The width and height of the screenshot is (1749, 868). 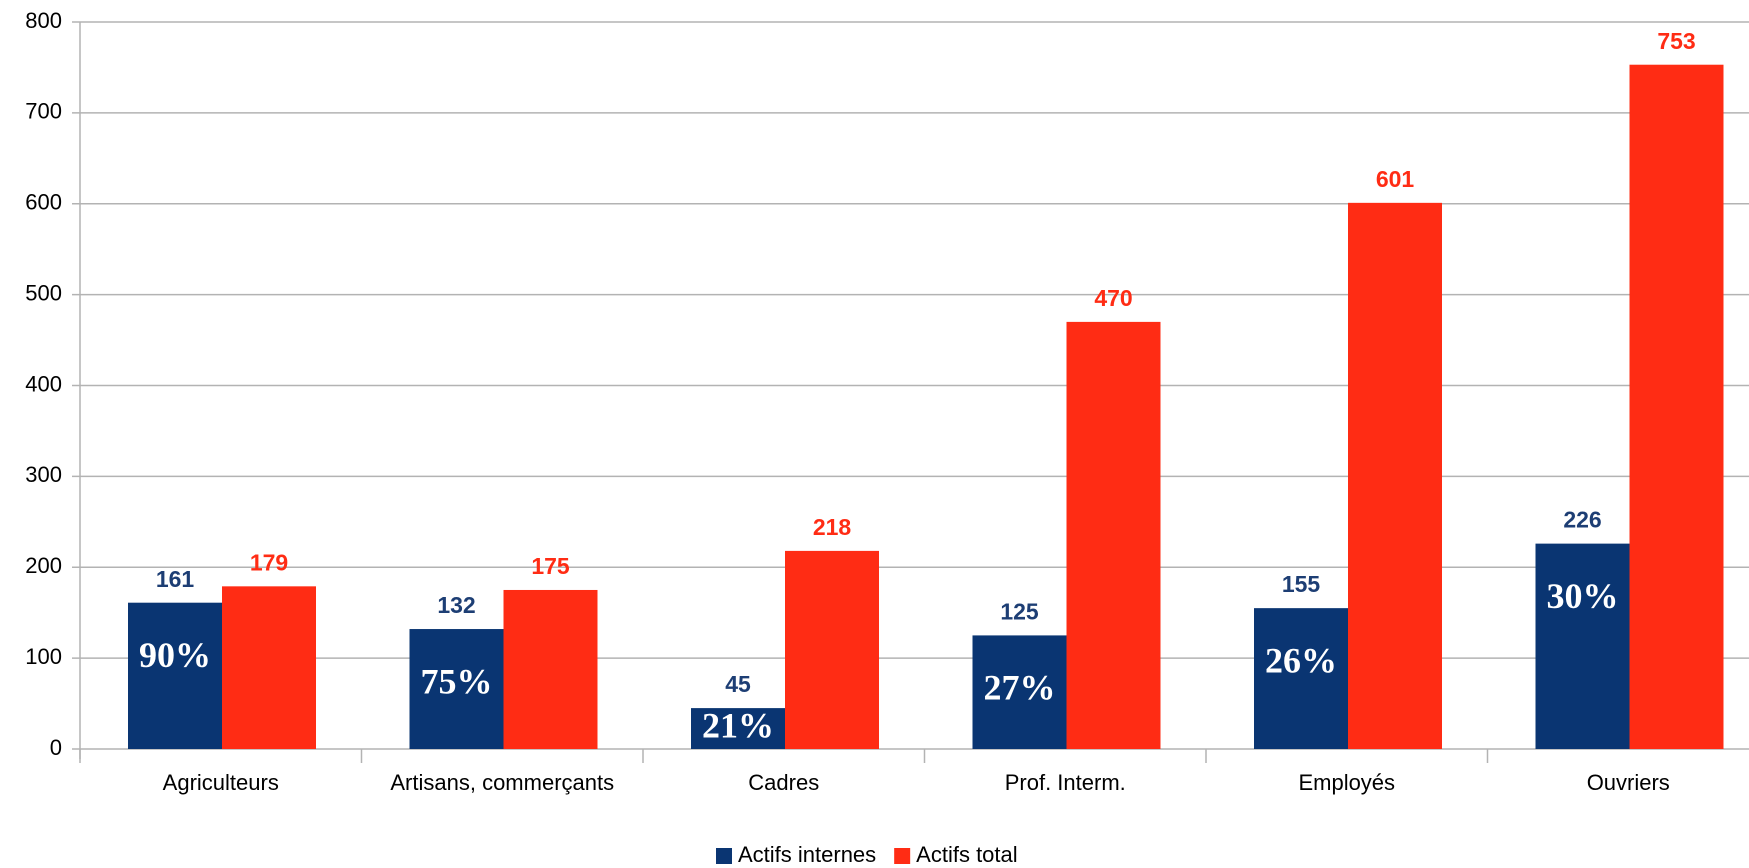 What do you see at coordinates (502, 782) in the screenshot?
I see `x-tick-label: Artisans, commerçants` at bounding box center [502, 782].